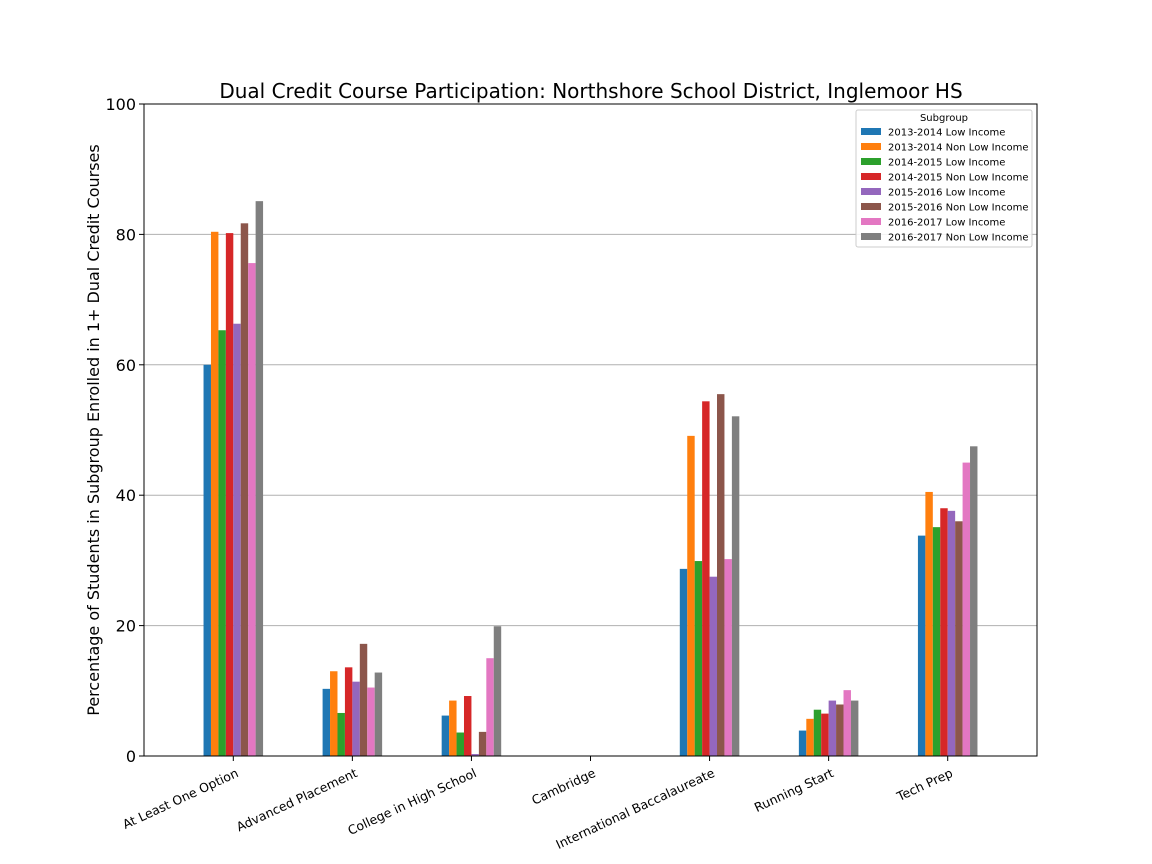  I want to click on y-tick-label: 80, so click(126, 234).